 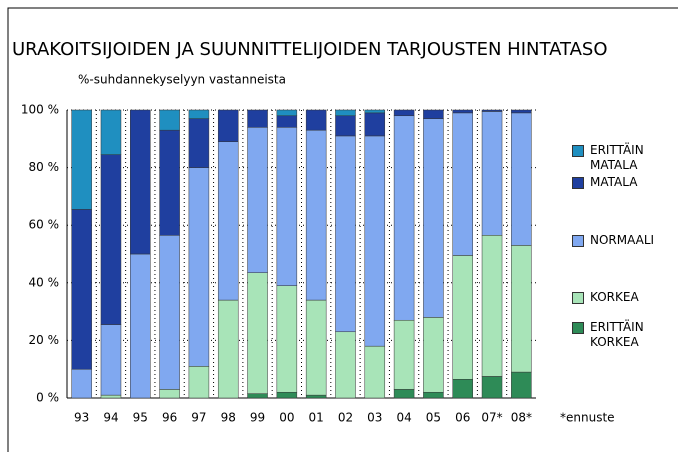 I want to click on x-tick-label: 94, so click(x=110, y=418).